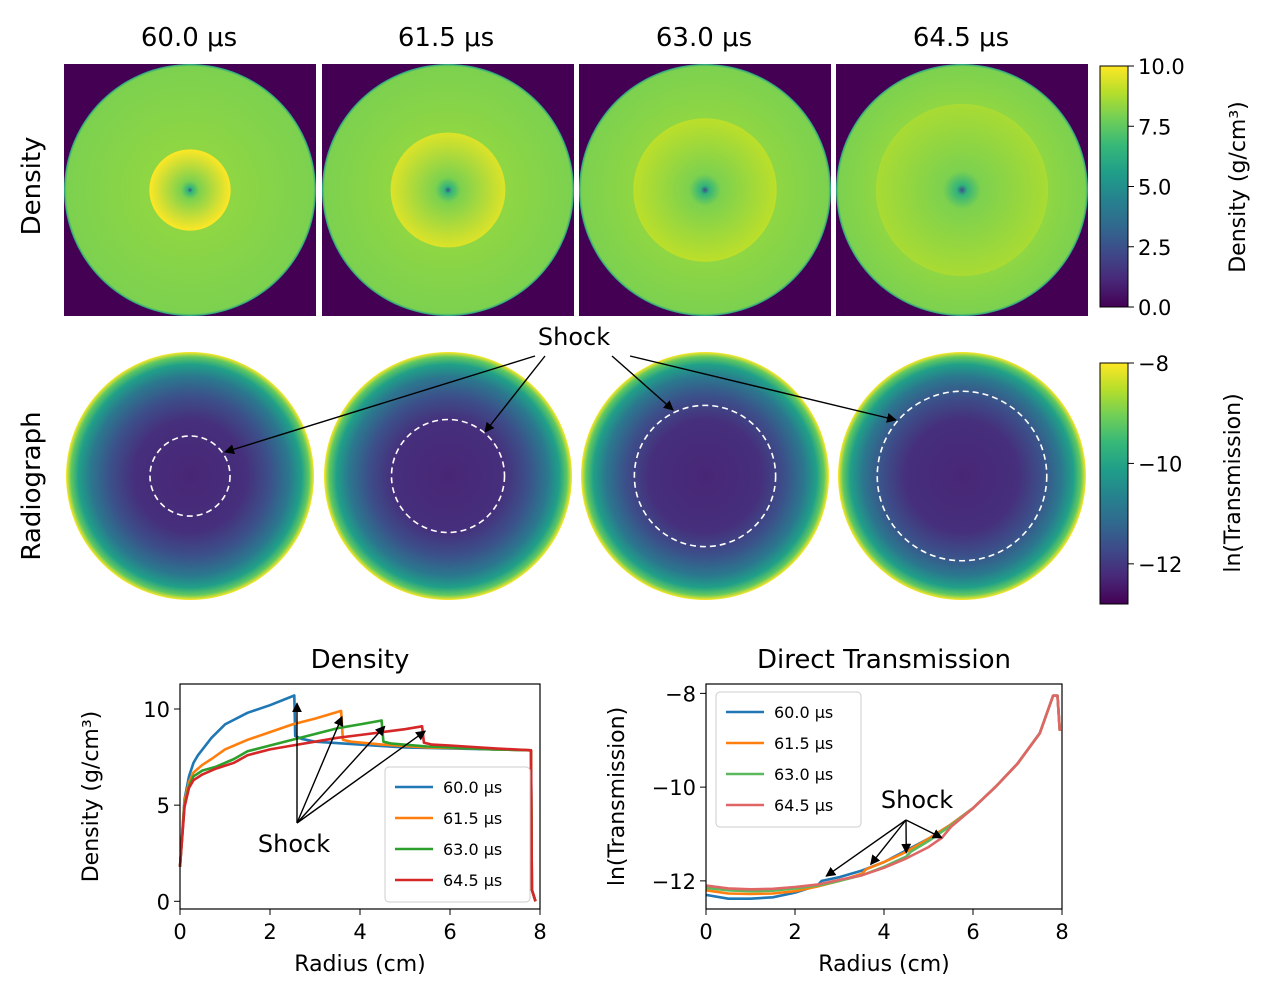 Image resolution: width=1280 pixels, height=994 pixels. I want to click on shock-arrows-radiograph, so click(560, 405).